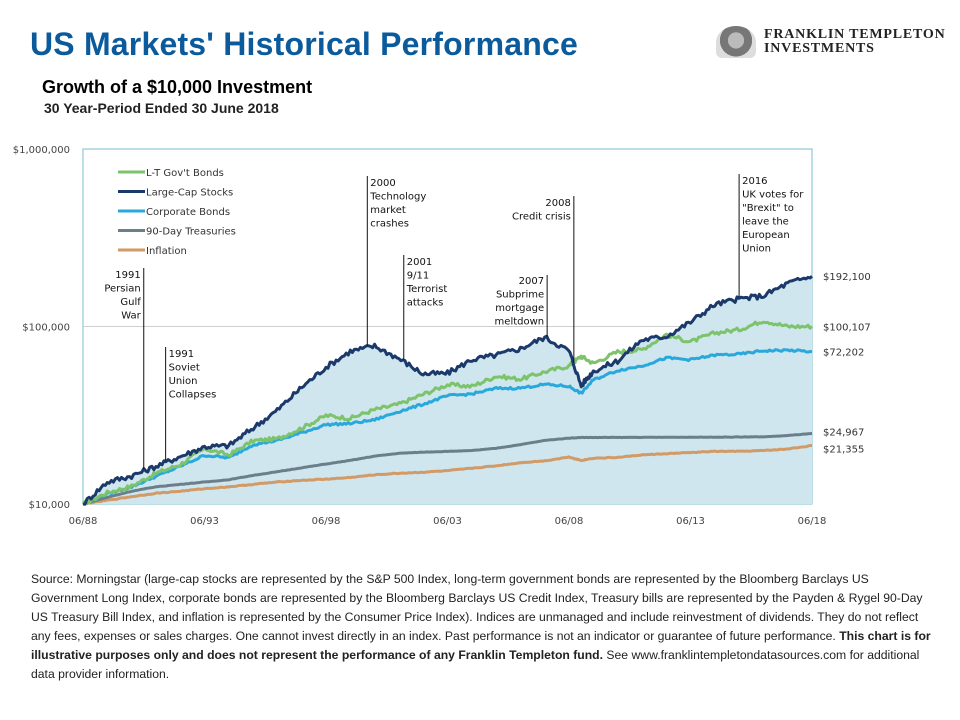 The height and width of the screenshot is (720, 960). Describe the element at coordinates (41, 150) in the screenshot. I see `y-tick-label: $1,000,000` at that location.